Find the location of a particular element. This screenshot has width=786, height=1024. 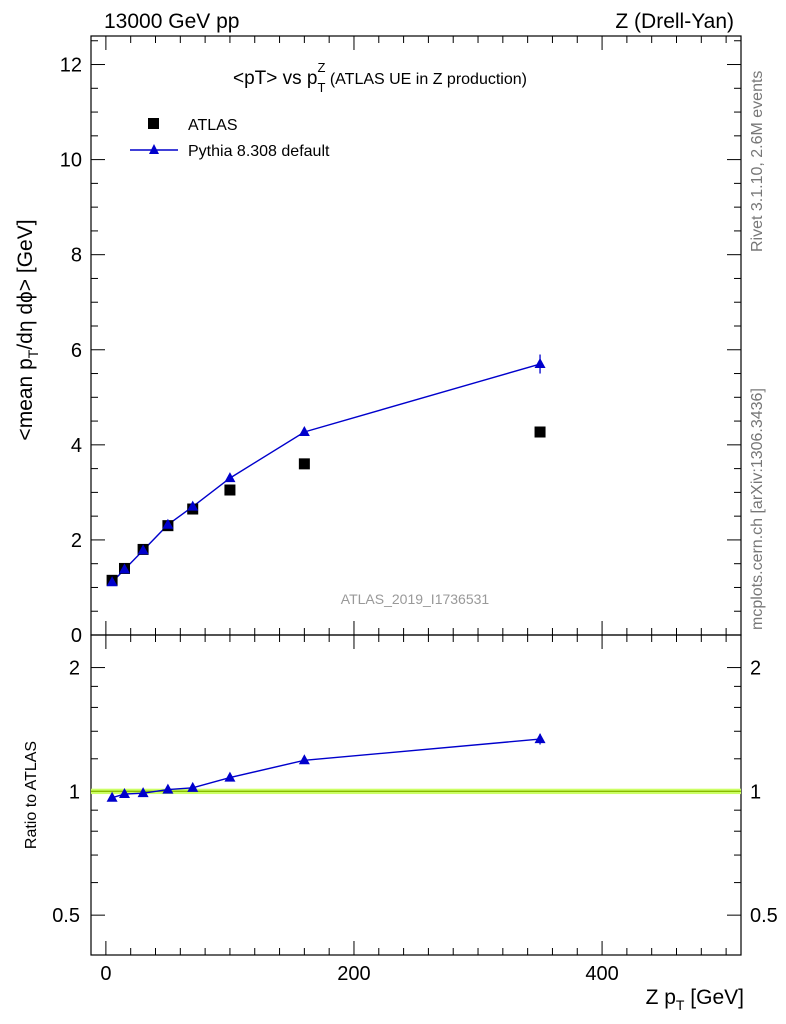

ratio-y-tick-label: 1 is located at coordinates (74, 792).